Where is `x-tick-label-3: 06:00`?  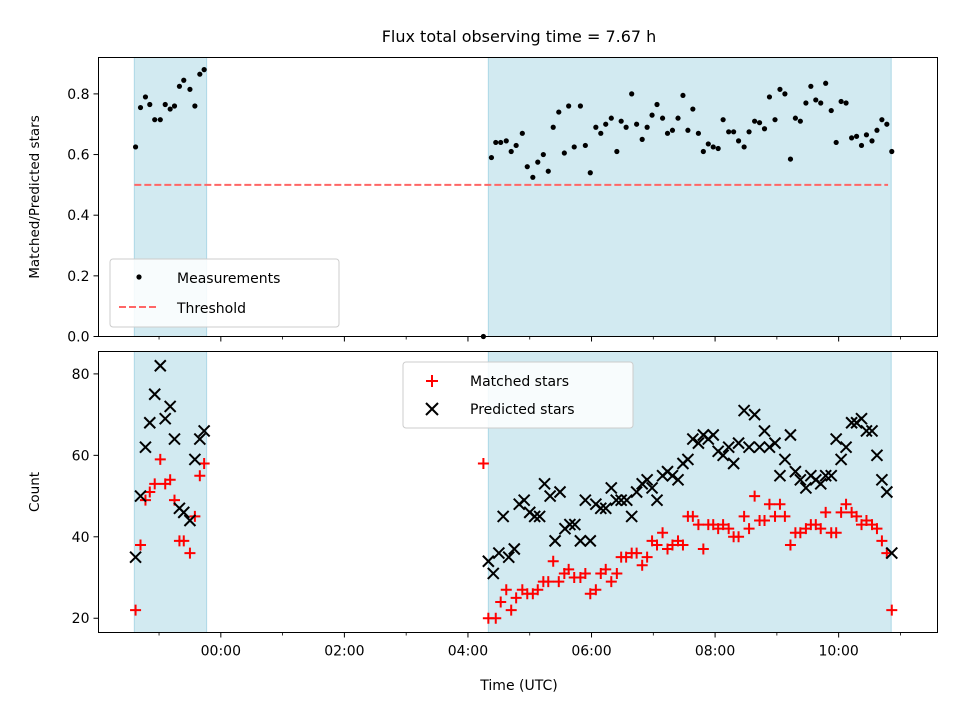 x-tick-label-3: 06:00 is located at coordinates (591, 652).